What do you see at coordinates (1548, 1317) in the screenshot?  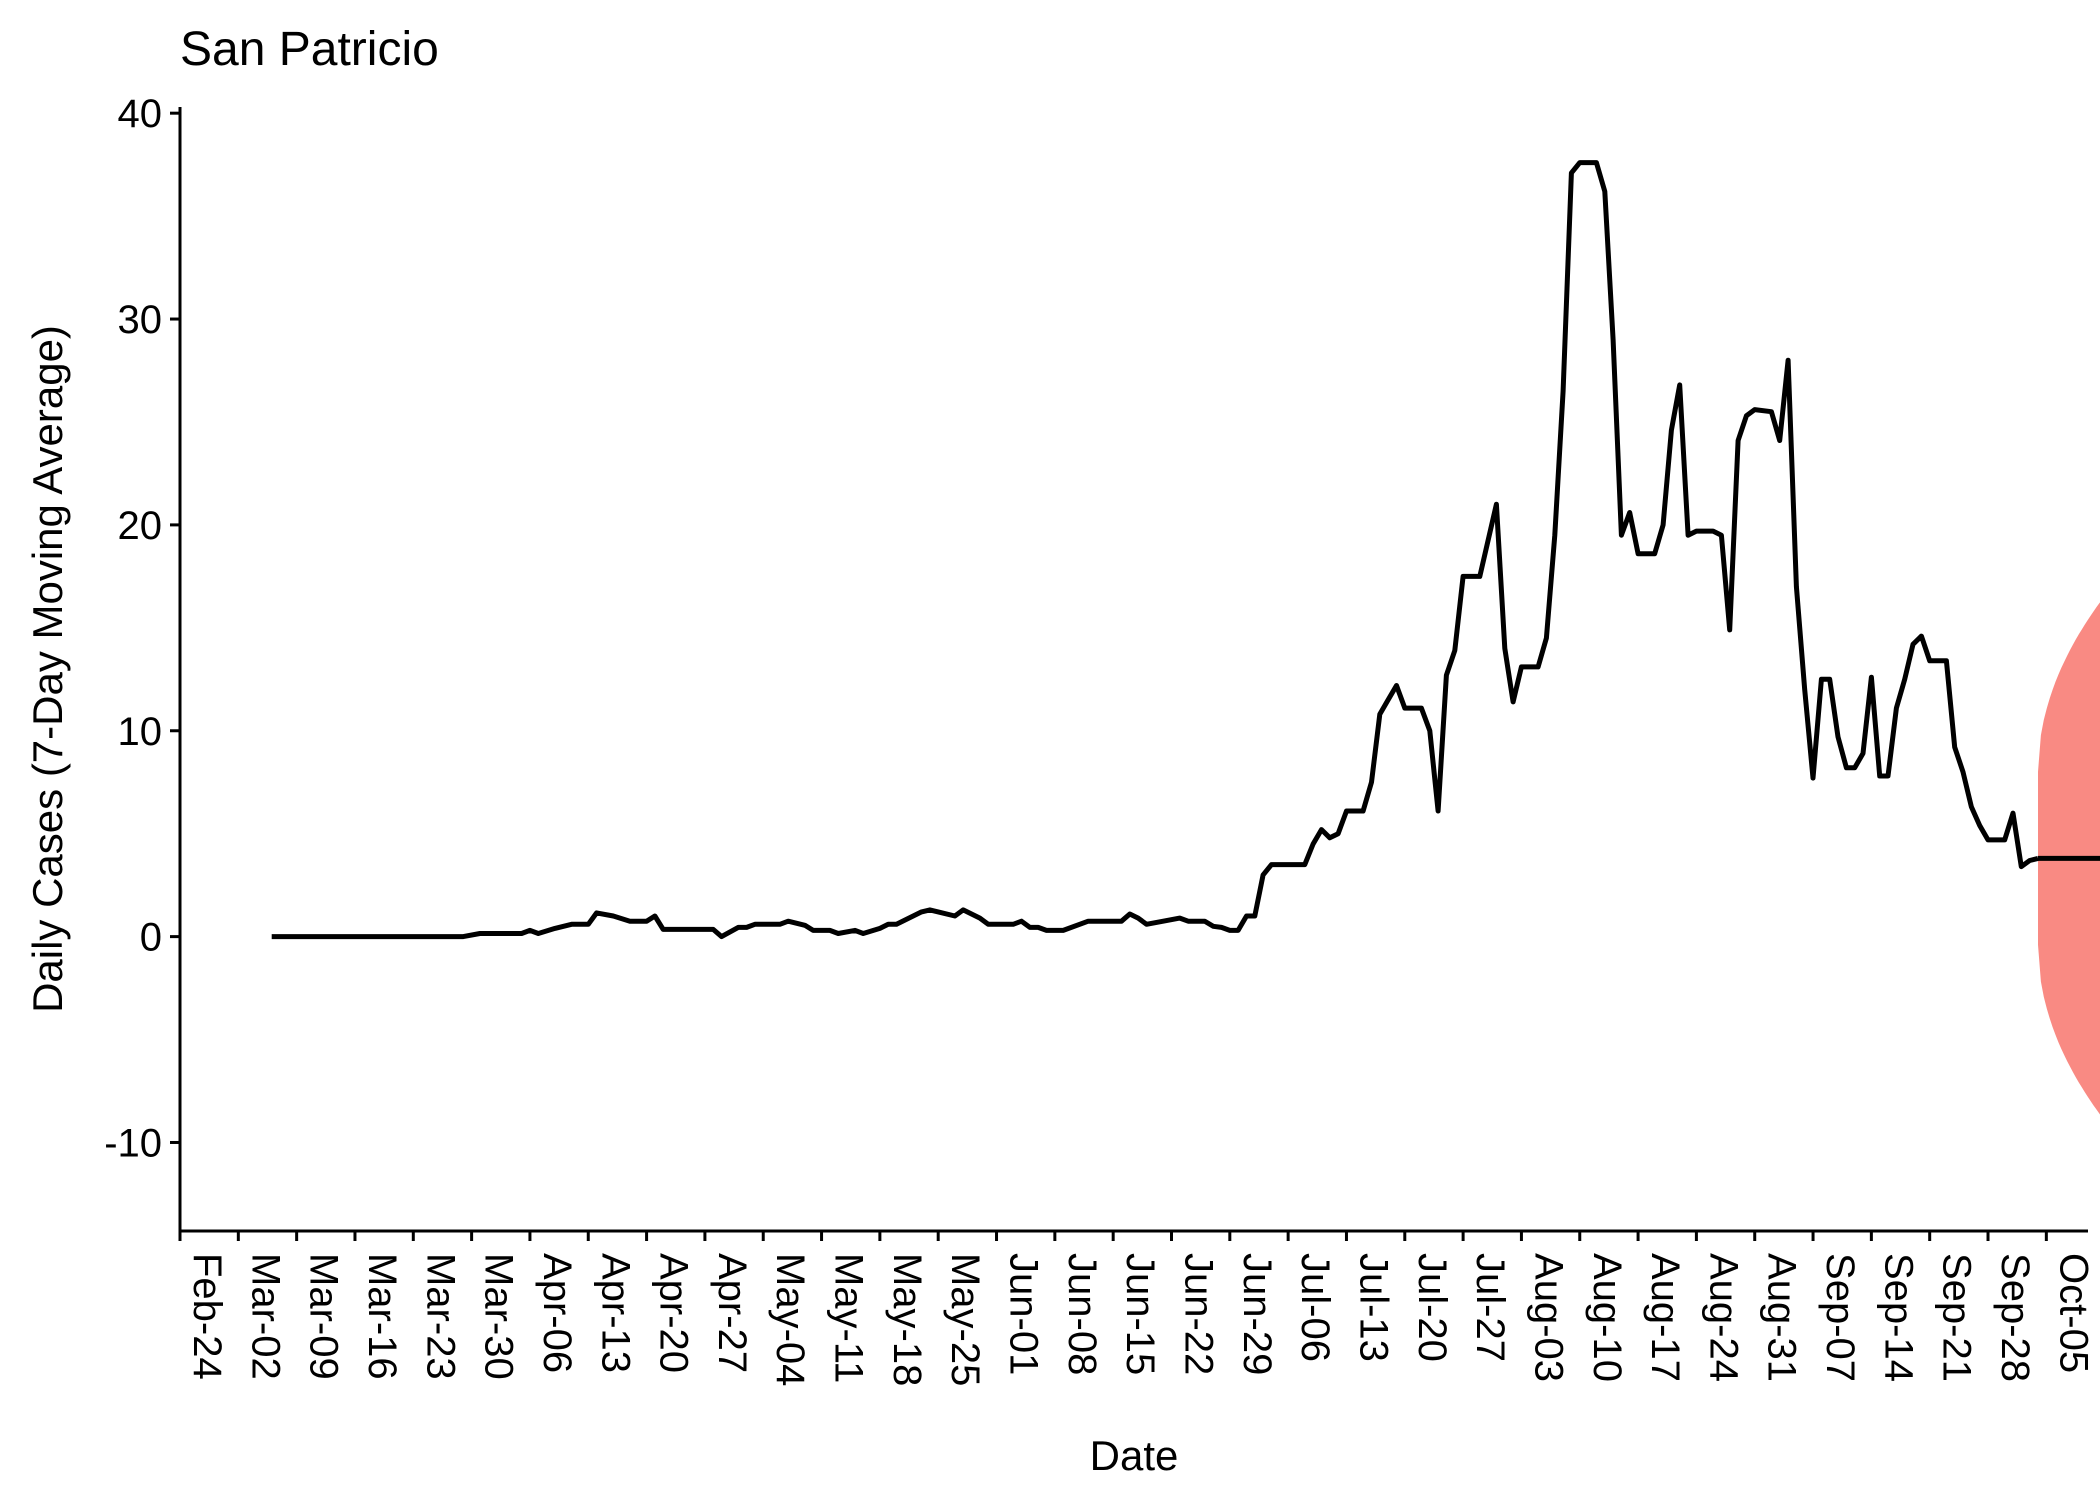 I see `x-tick-label: Aug-03` at bounding box center [1548, 1317].